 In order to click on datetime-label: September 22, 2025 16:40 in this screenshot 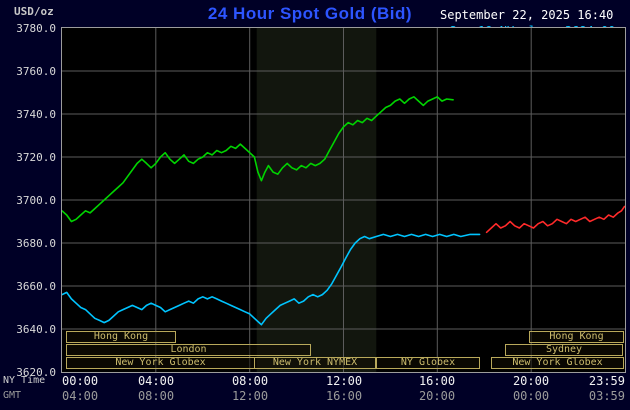, I will do `click(527, 15)`.